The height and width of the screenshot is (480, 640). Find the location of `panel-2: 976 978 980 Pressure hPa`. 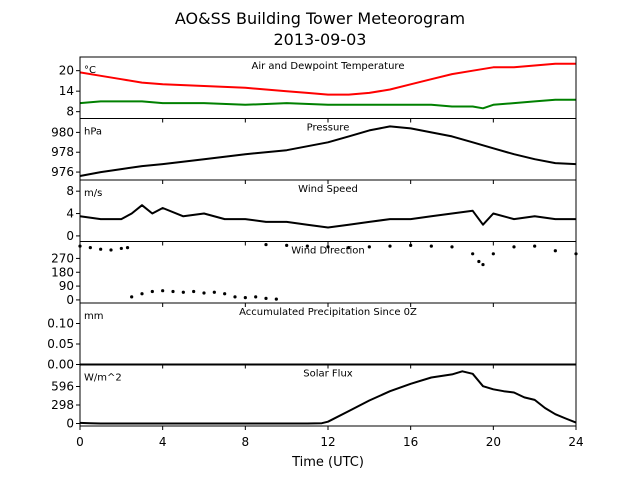

panel-2: 976 978 980 Pressure hPa is located at coordinates (314, 151).